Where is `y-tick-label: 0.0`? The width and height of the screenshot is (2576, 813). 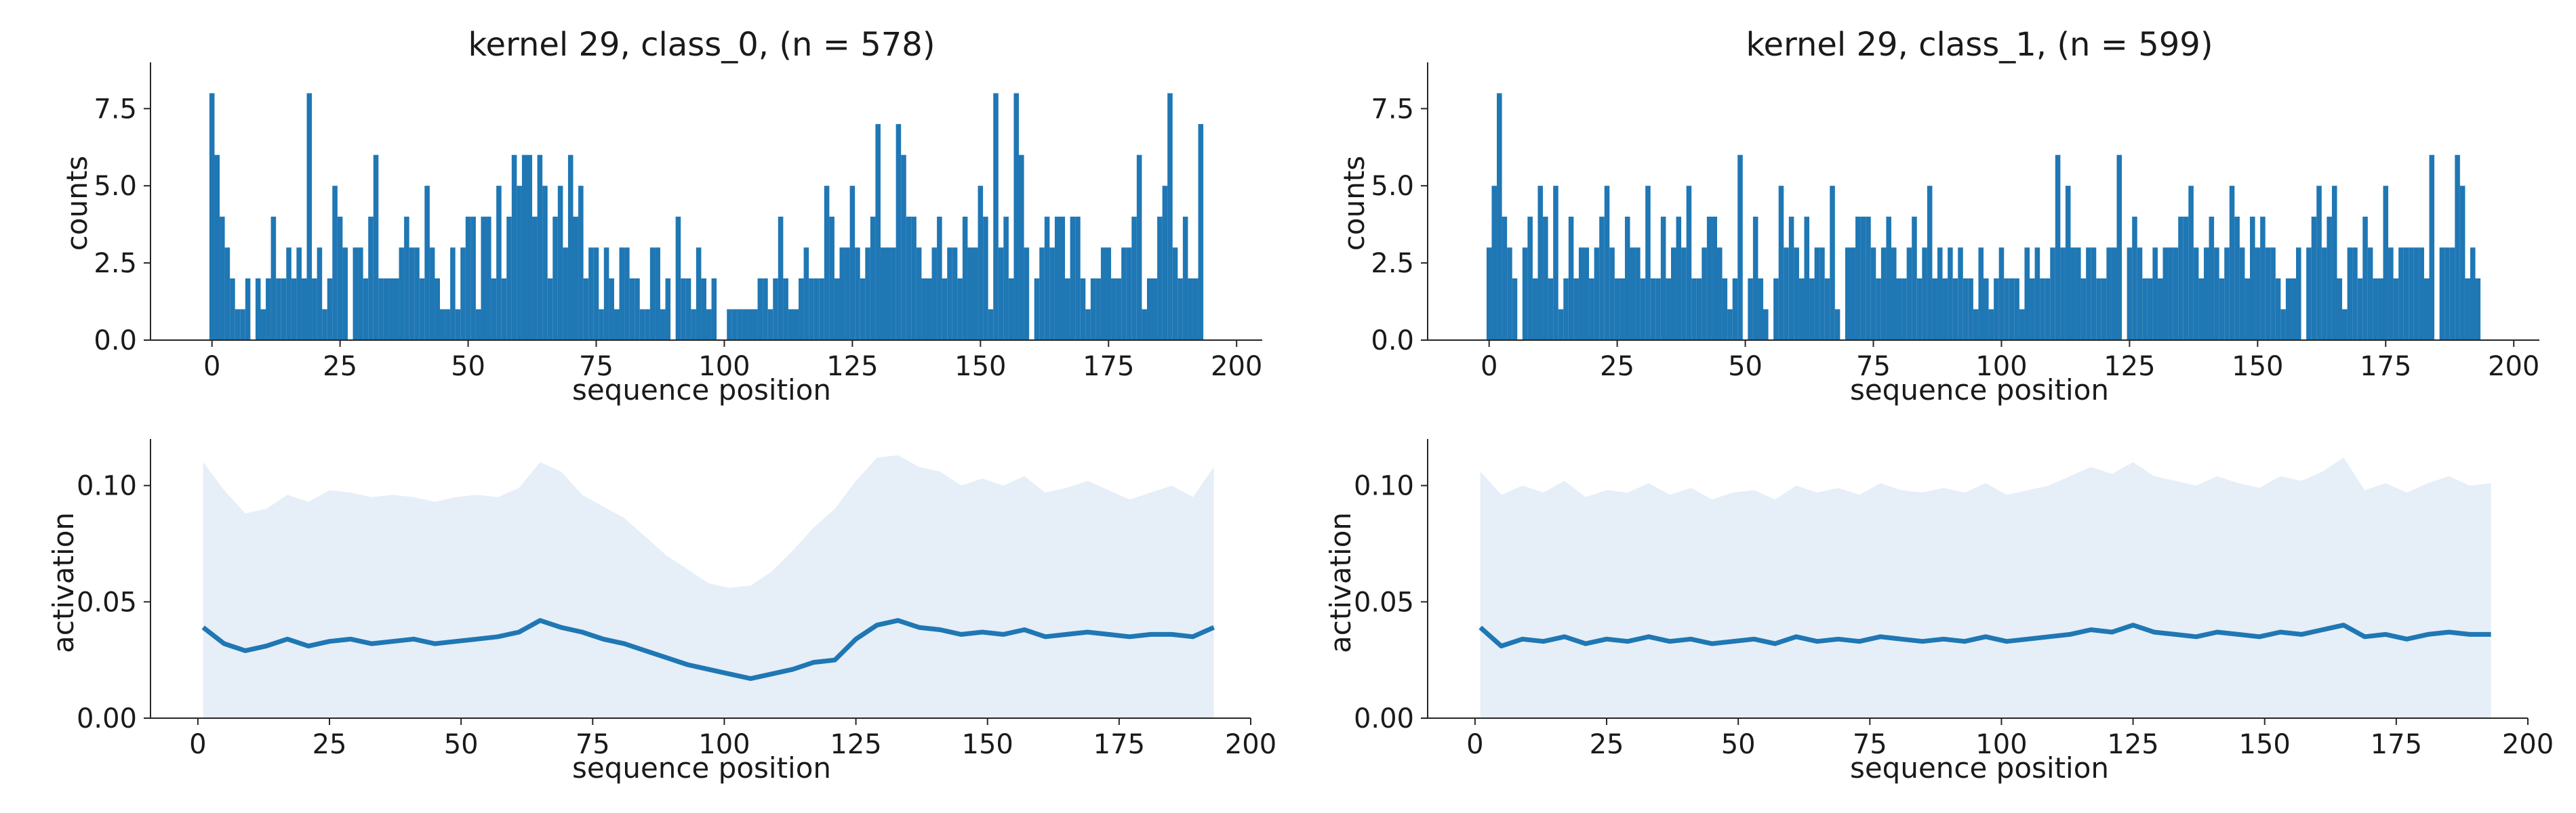
y-tick-label: 0.0 is located at coordinates (115, 340).